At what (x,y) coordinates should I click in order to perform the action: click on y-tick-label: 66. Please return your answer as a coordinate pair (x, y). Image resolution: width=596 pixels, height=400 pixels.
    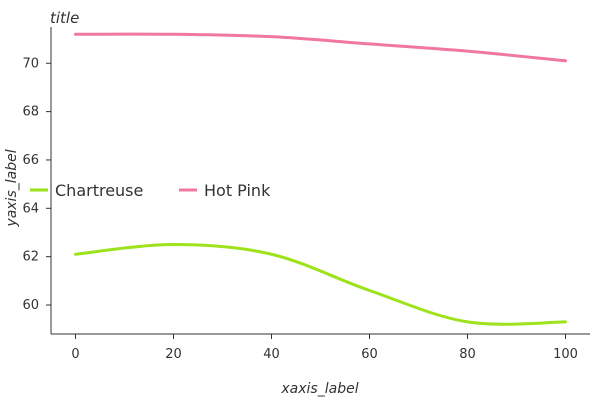
    Looking at the image, I should click on (30, 160).